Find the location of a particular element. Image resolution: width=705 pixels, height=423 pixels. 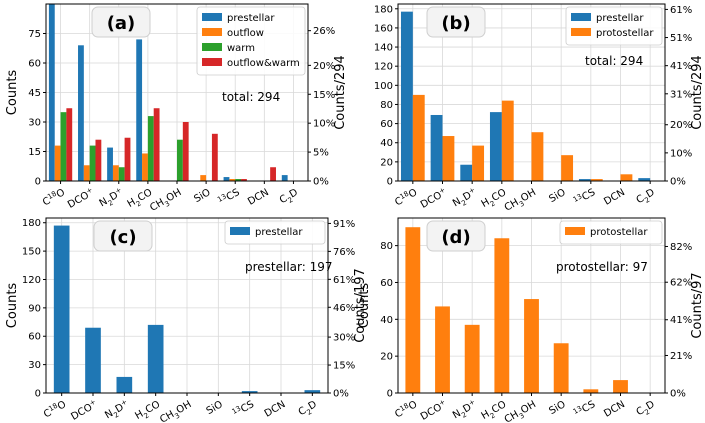

bar-outflowwarm-H2CO is located at coordinates (156, 144).